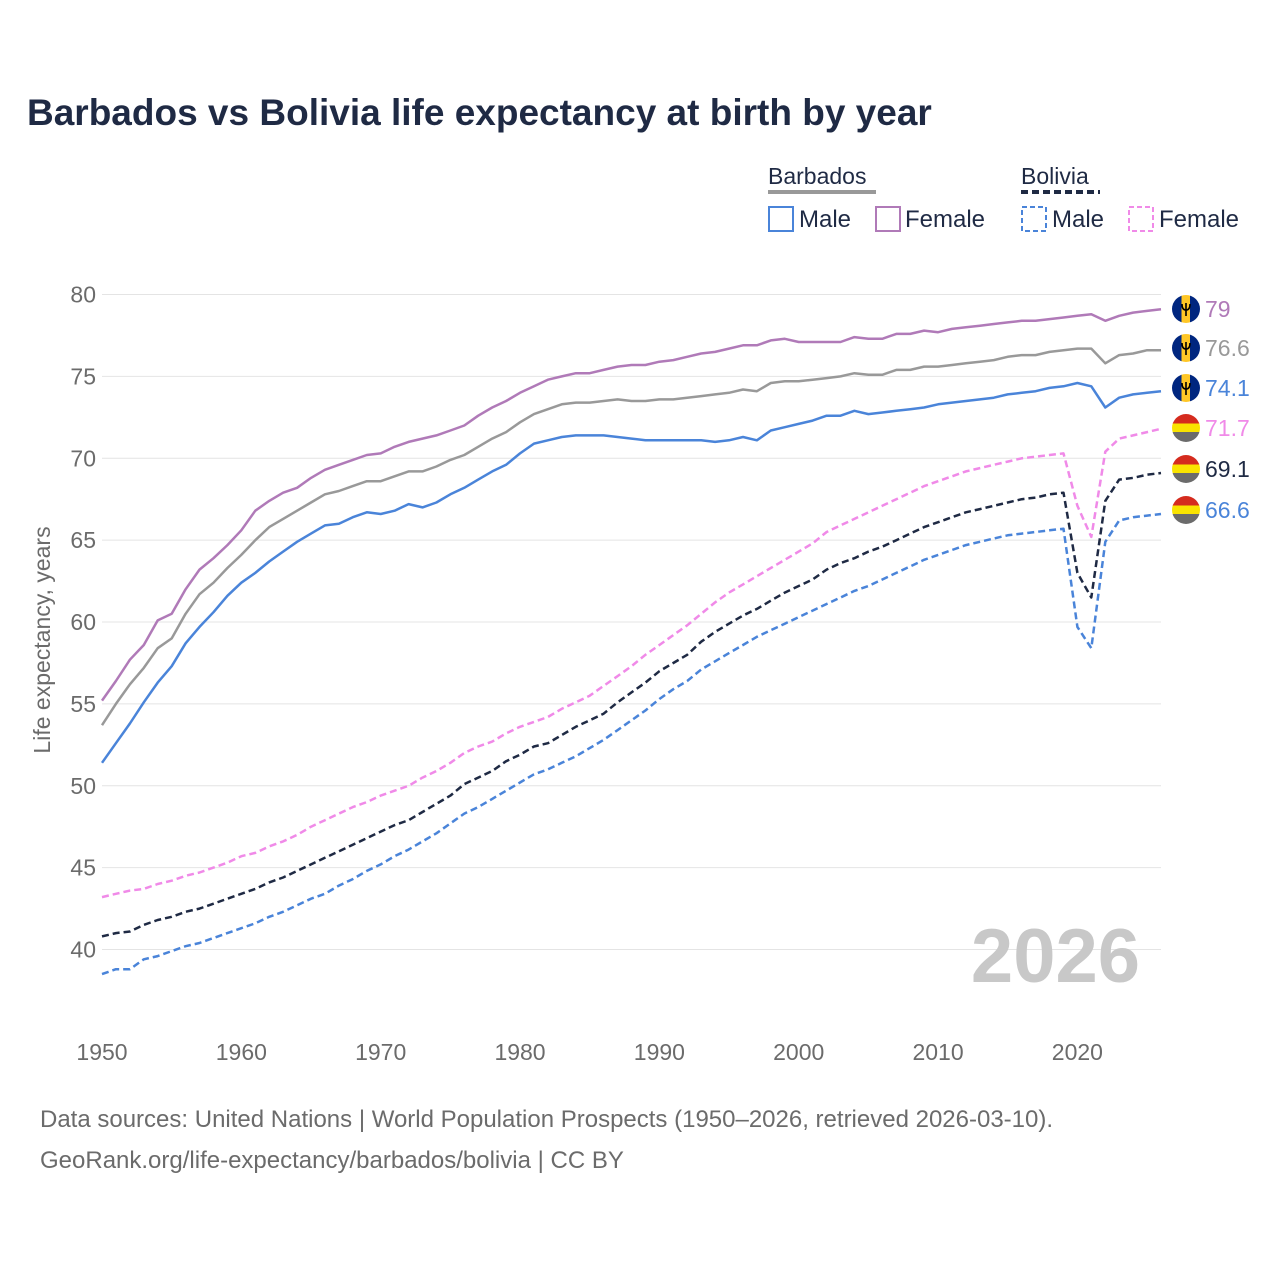 The height and width of the screenshot is (1280, 1280). Describe the element at coordinates (1055, 176) in the screenshot. I see `legend-bolivia-label: Bolivia` at that location.